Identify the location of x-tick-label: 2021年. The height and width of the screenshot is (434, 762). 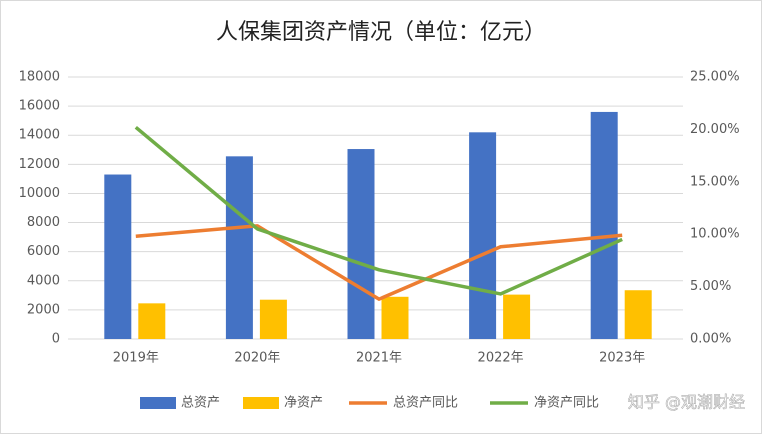
(379, 358).